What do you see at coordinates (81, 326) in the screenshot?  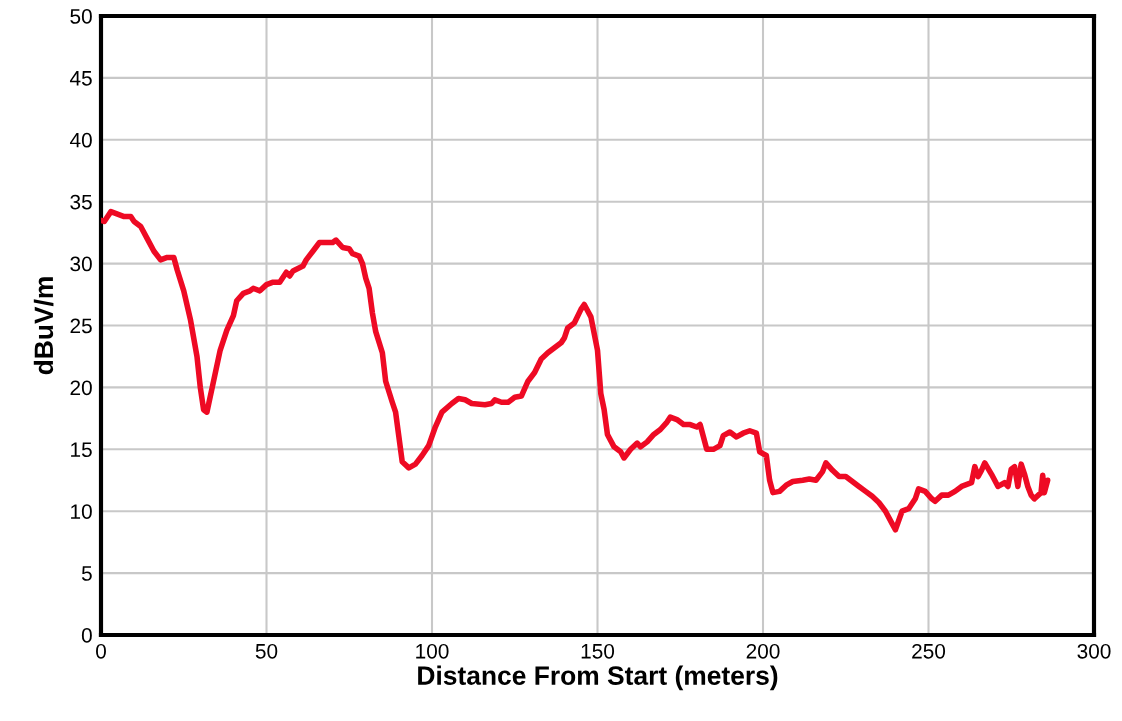 I see `y-tick-label: 25` at bounding box center [81, 326].